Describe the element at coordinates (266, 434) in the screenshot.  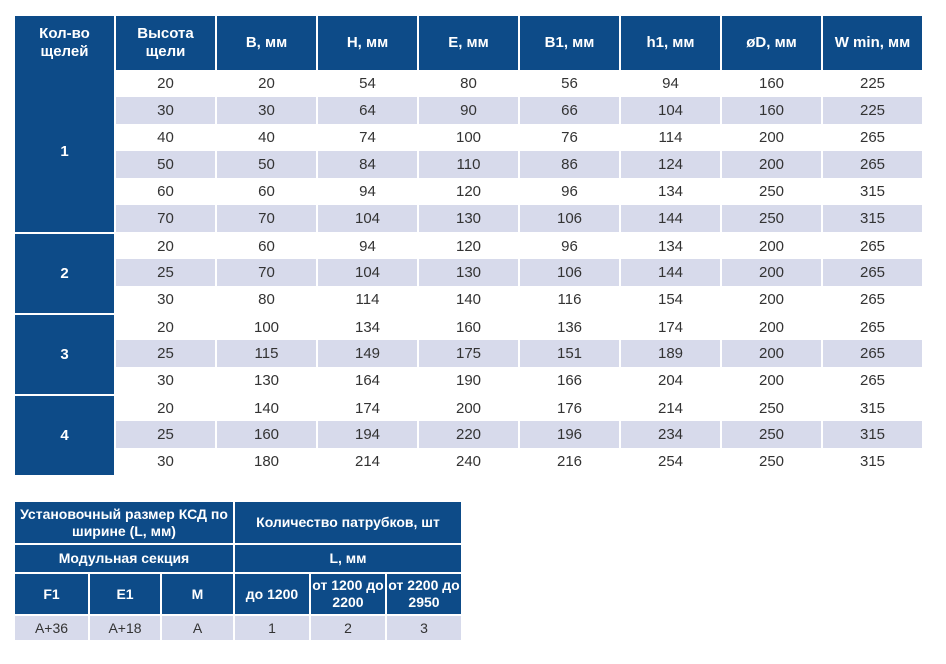
I see `table-cell: 160` at that location.